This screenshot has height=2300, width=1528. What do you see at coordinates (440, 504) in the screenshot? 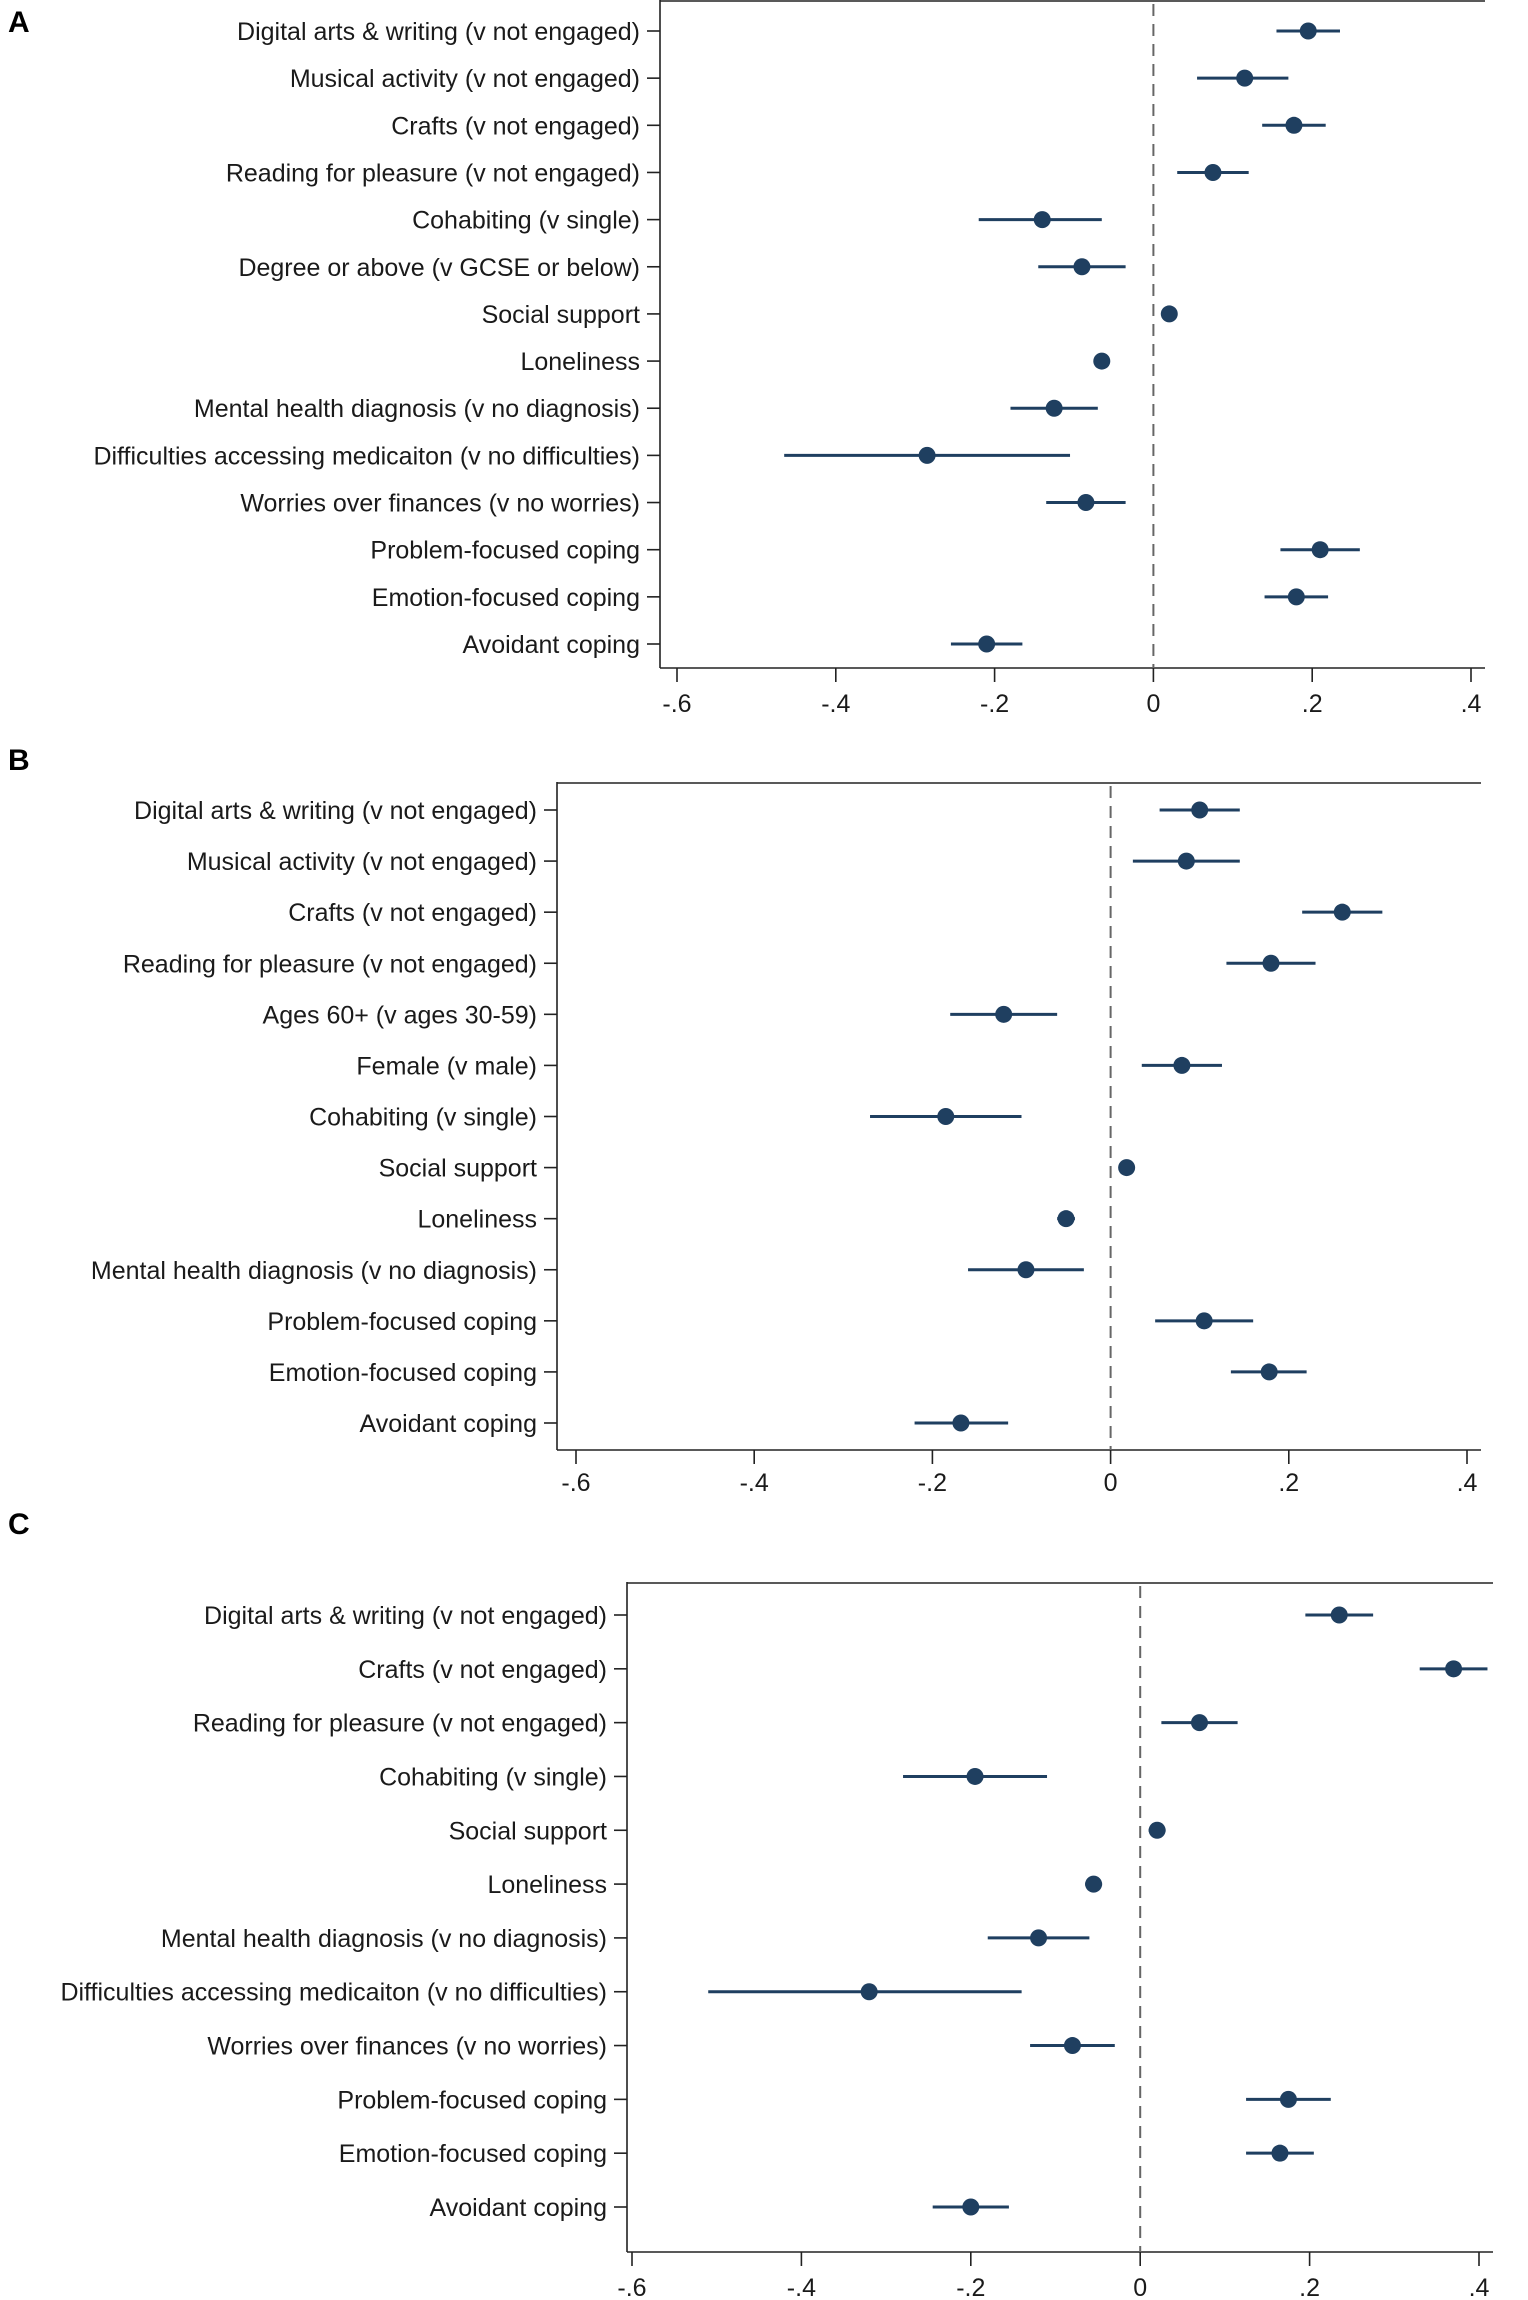
I see `category-label: Worries over finances (v no worries)` at bounding box center [440, 504].